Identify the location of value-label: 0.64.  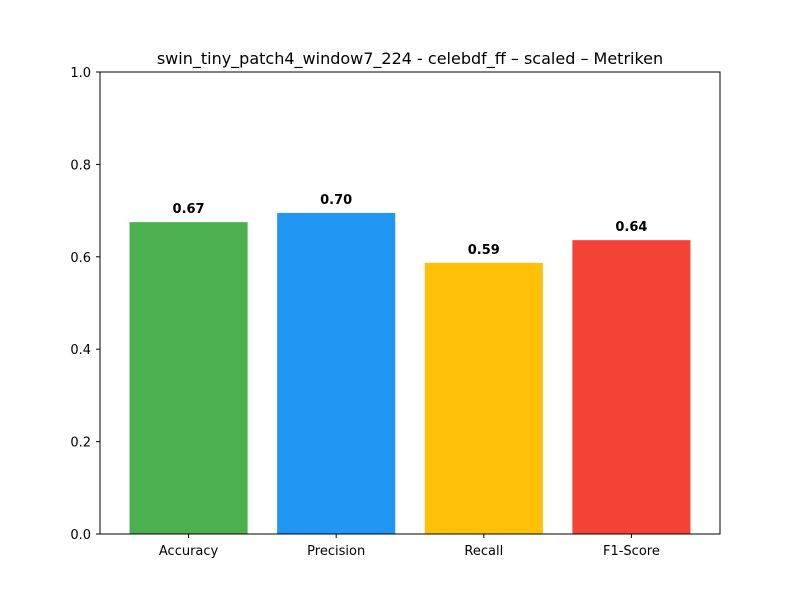
(631, 227).